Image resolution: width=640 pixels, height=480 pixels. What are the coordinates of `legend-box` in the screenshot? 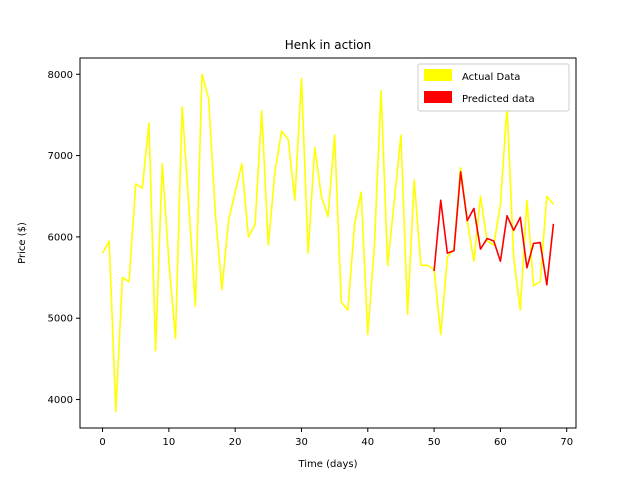 It's located at (493, 87).